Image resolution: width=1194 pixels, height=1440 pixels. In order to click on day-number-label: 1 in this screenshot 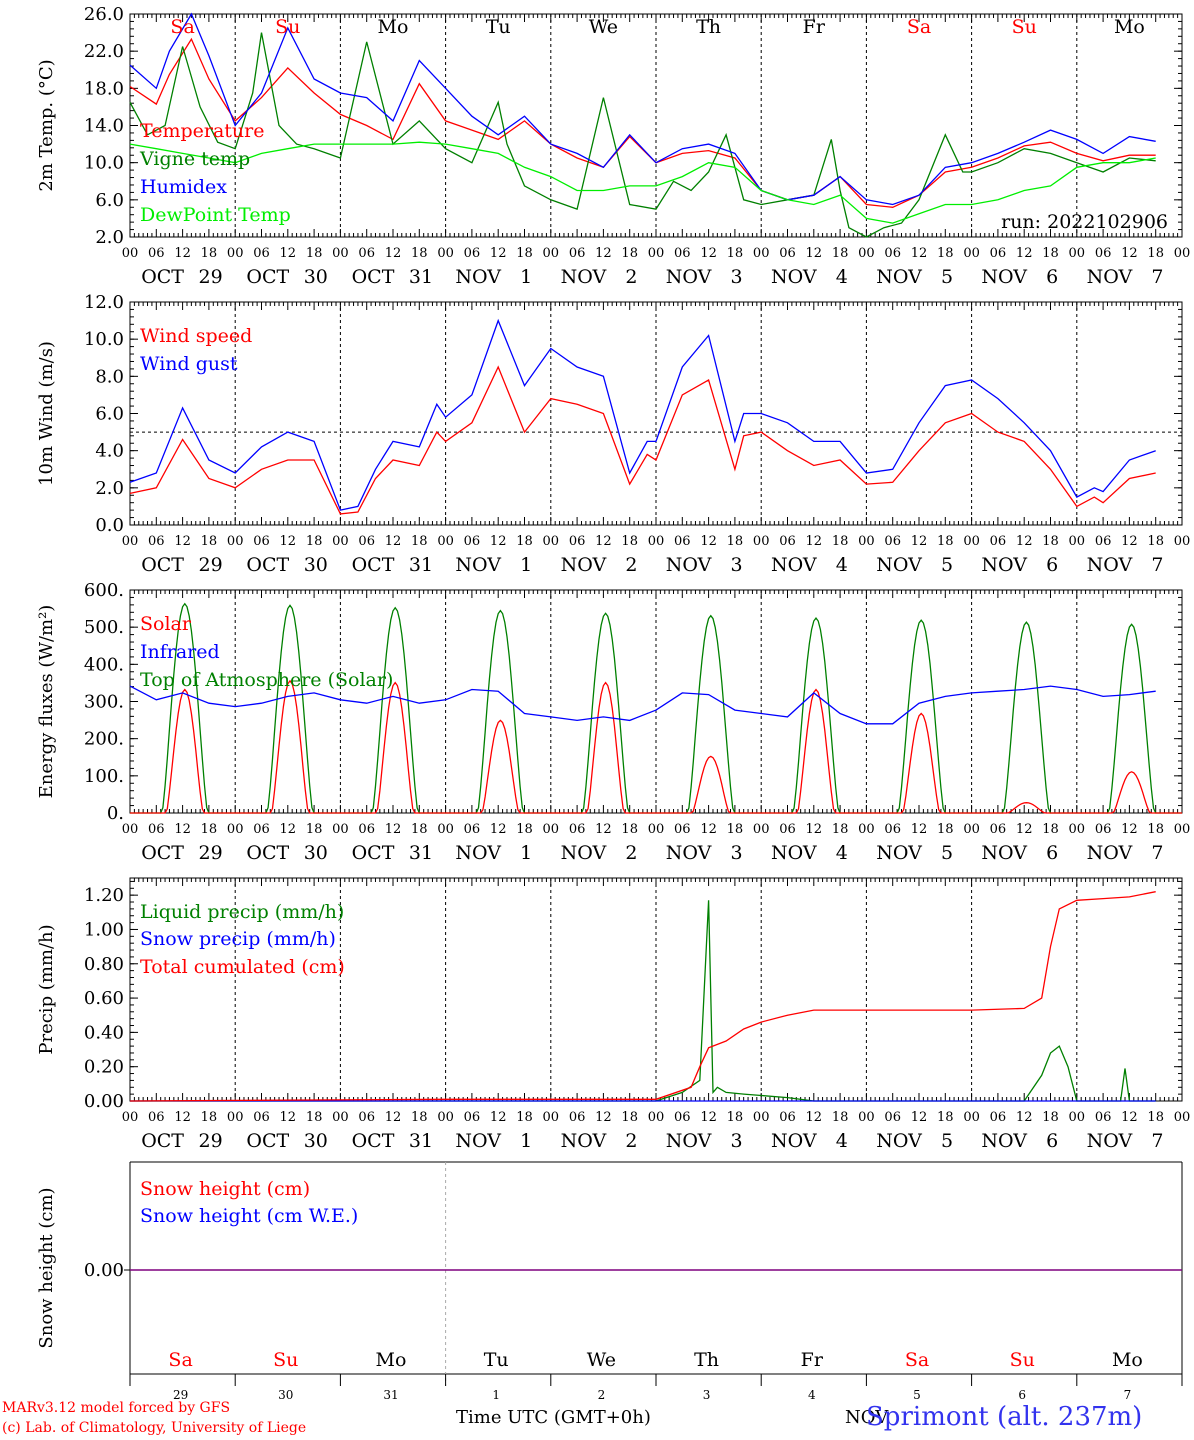, I will do `click(496, 1395)`.